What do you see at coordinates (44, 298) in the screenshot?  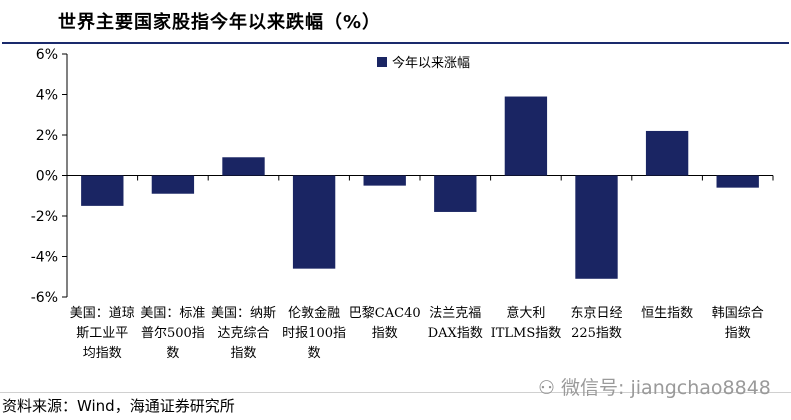 I see `y-tick-label: -6%` at bounding box center [44, 298].